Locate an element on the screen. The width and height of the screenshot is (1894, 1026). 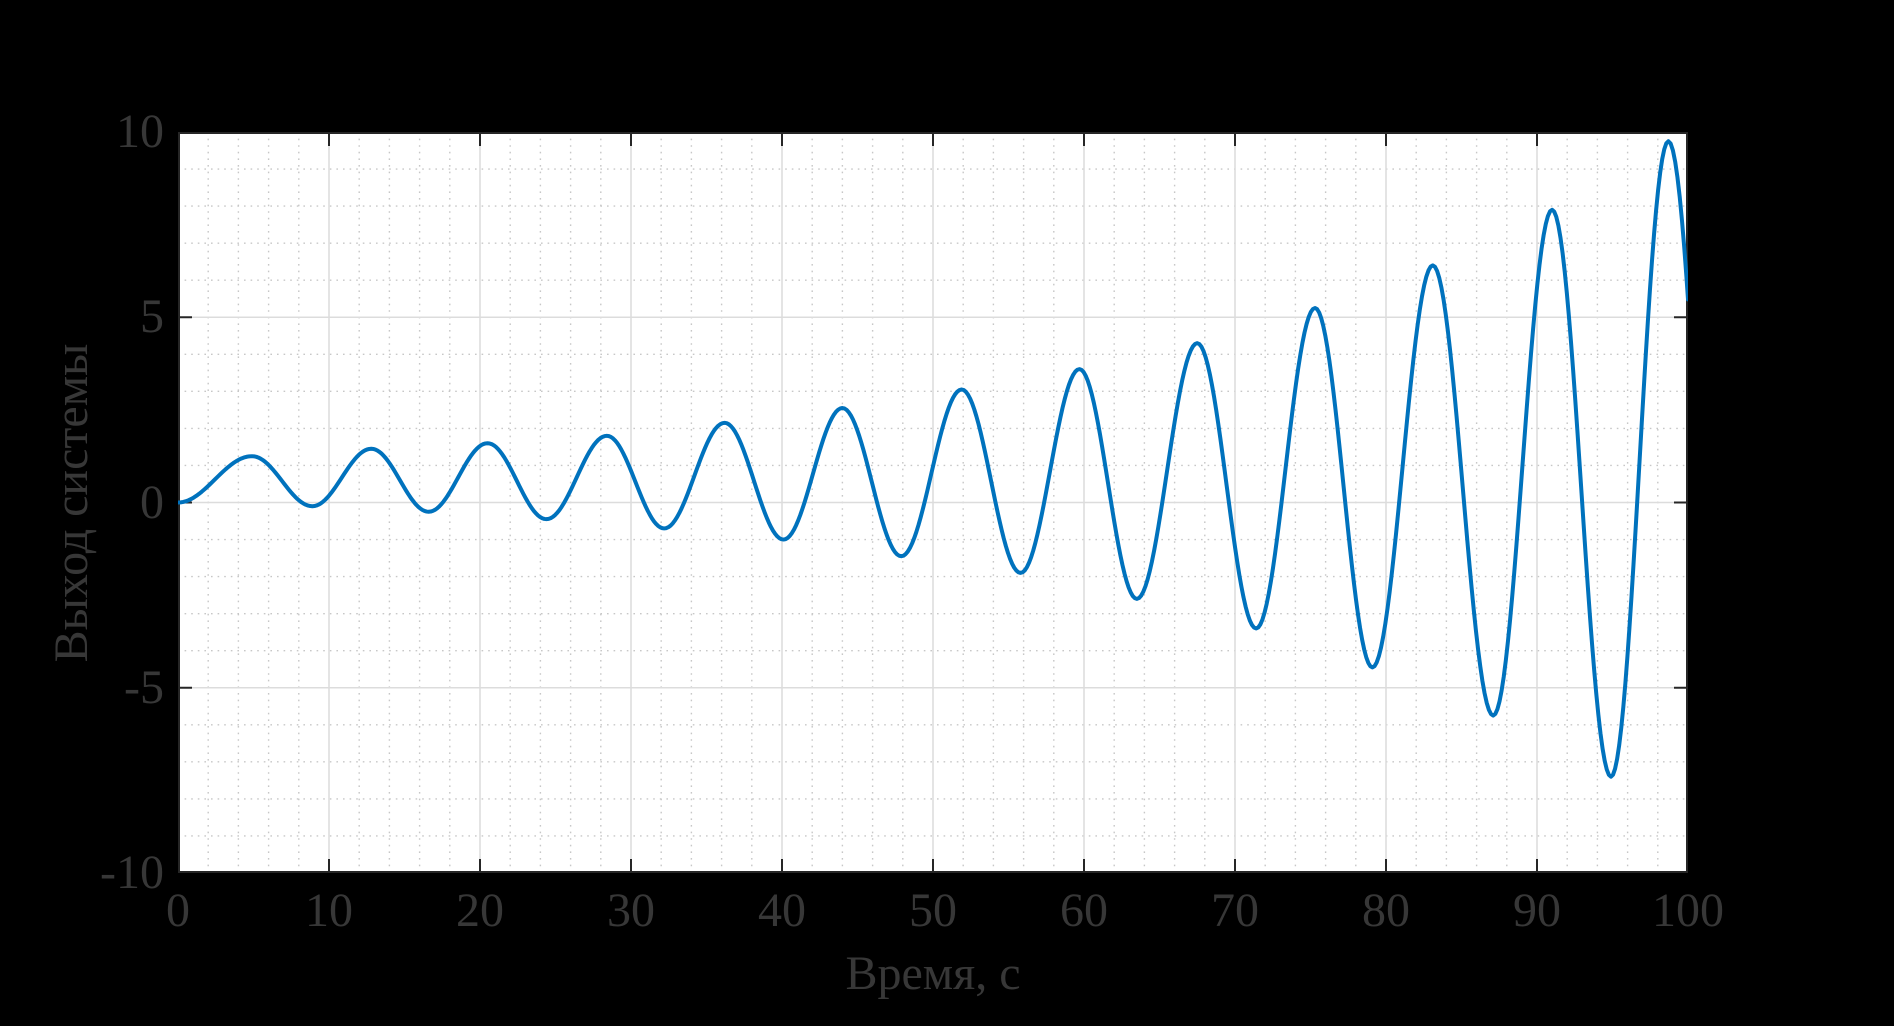
y-tick-label: 0 is located at coordinates (152, 502).